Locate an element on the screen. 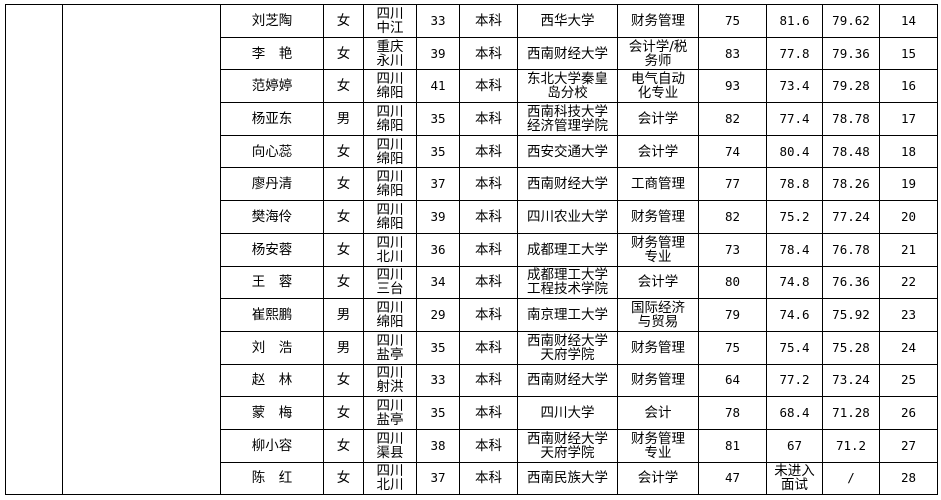  interview-cell: 68.4 is located at coordinates (794, 413).